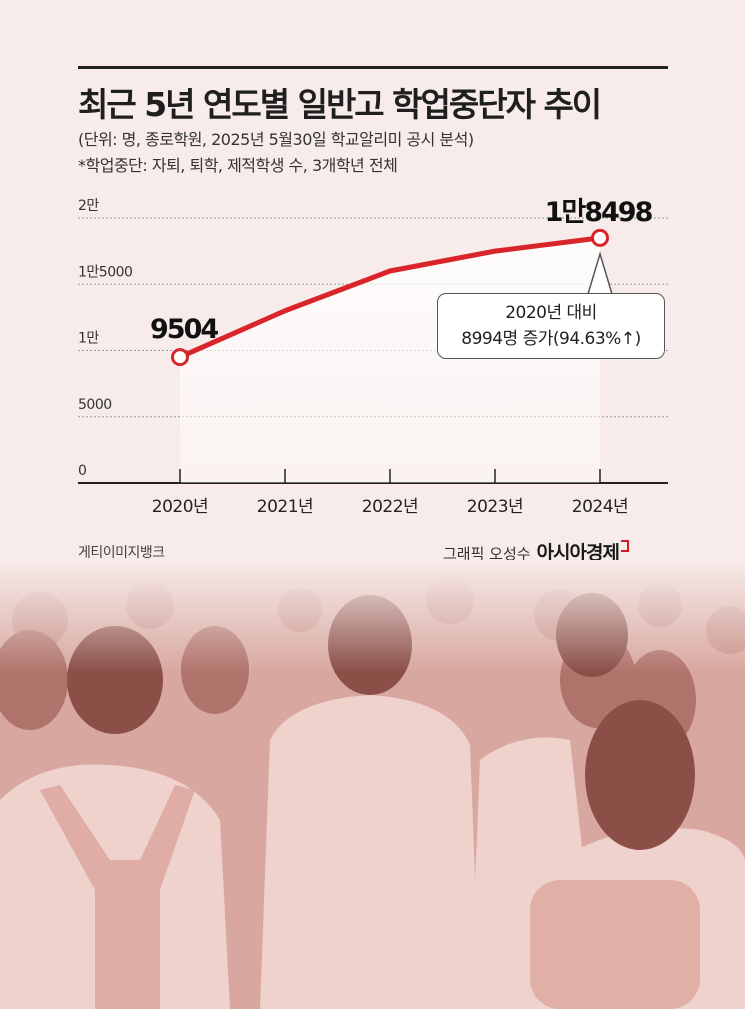 This screenshot has height=1009, width=745. I want to click on graphic-credit: 그래픽 오성수 아시아경제, so click(536, 551).